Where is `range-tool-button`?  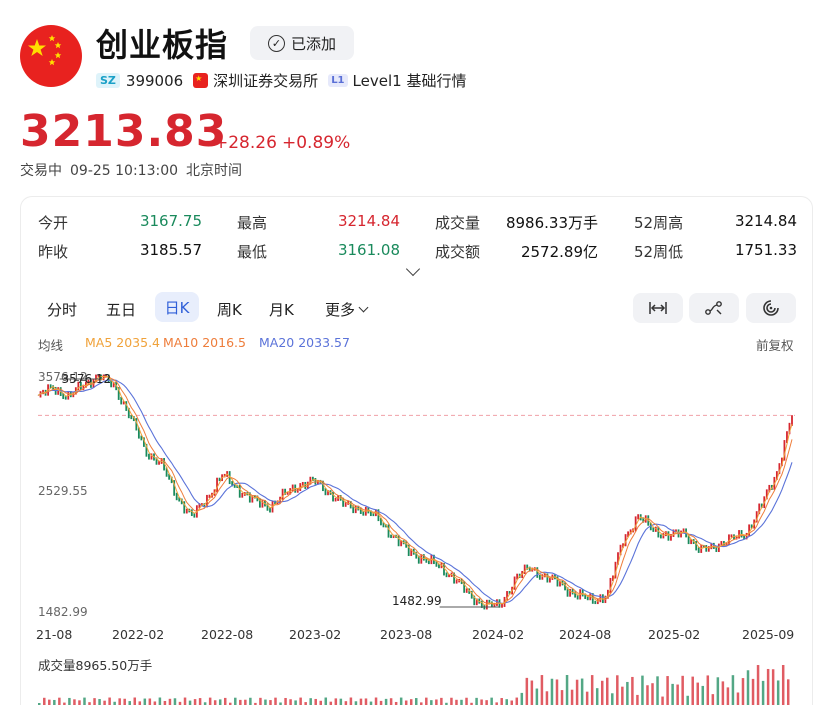
range-tool-button is located at coordinates (658, 308).